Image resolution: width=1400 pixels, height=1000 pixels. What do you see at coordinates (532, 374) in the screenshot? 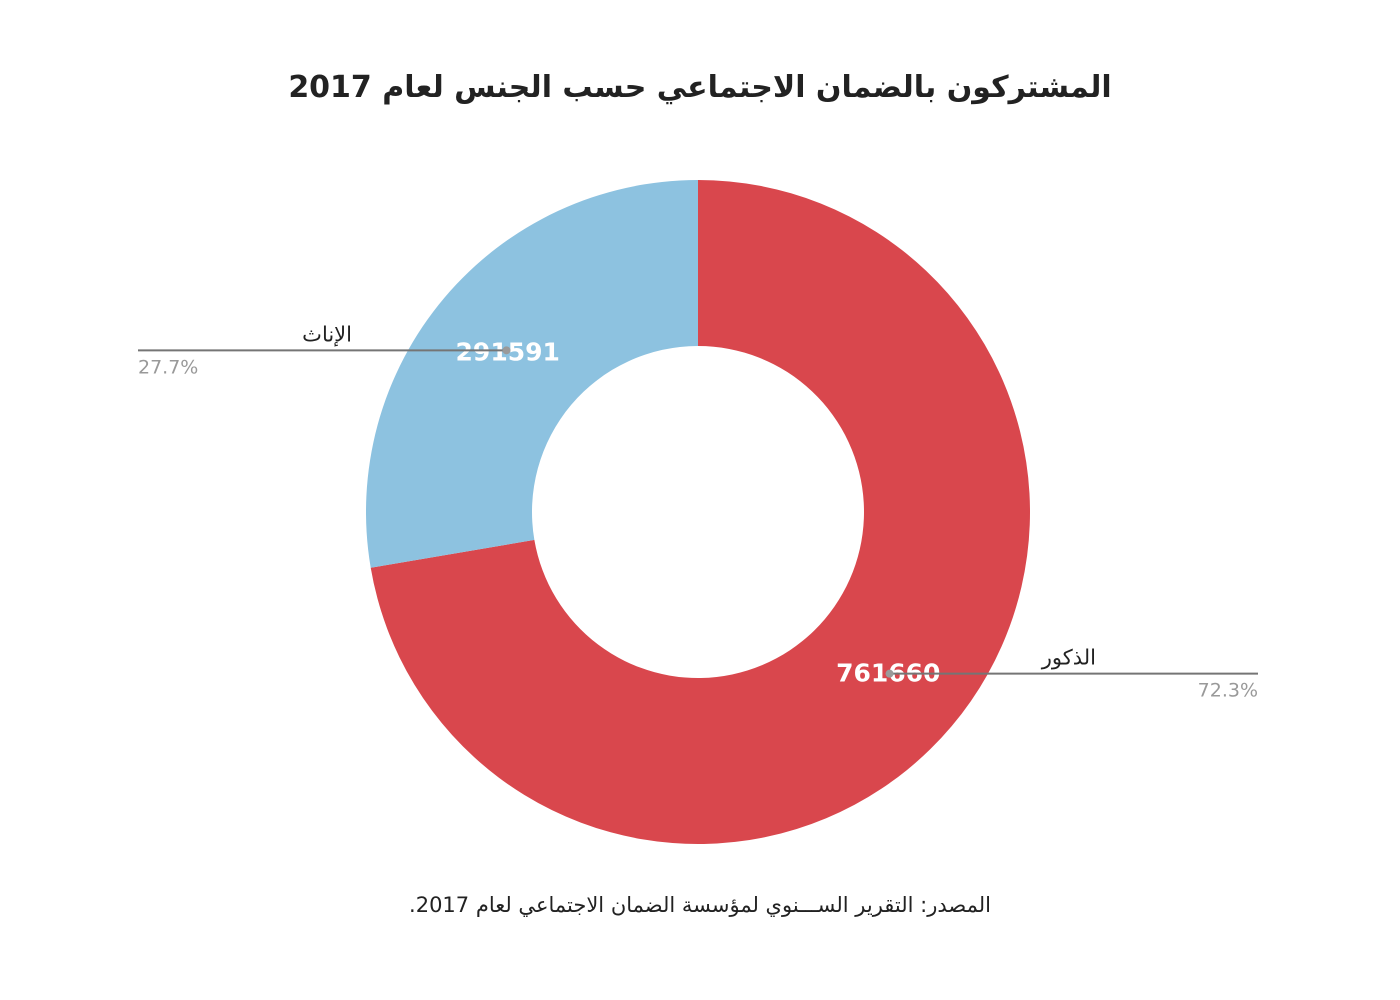
I see `pie-slice` at bounding box center [532, 374].